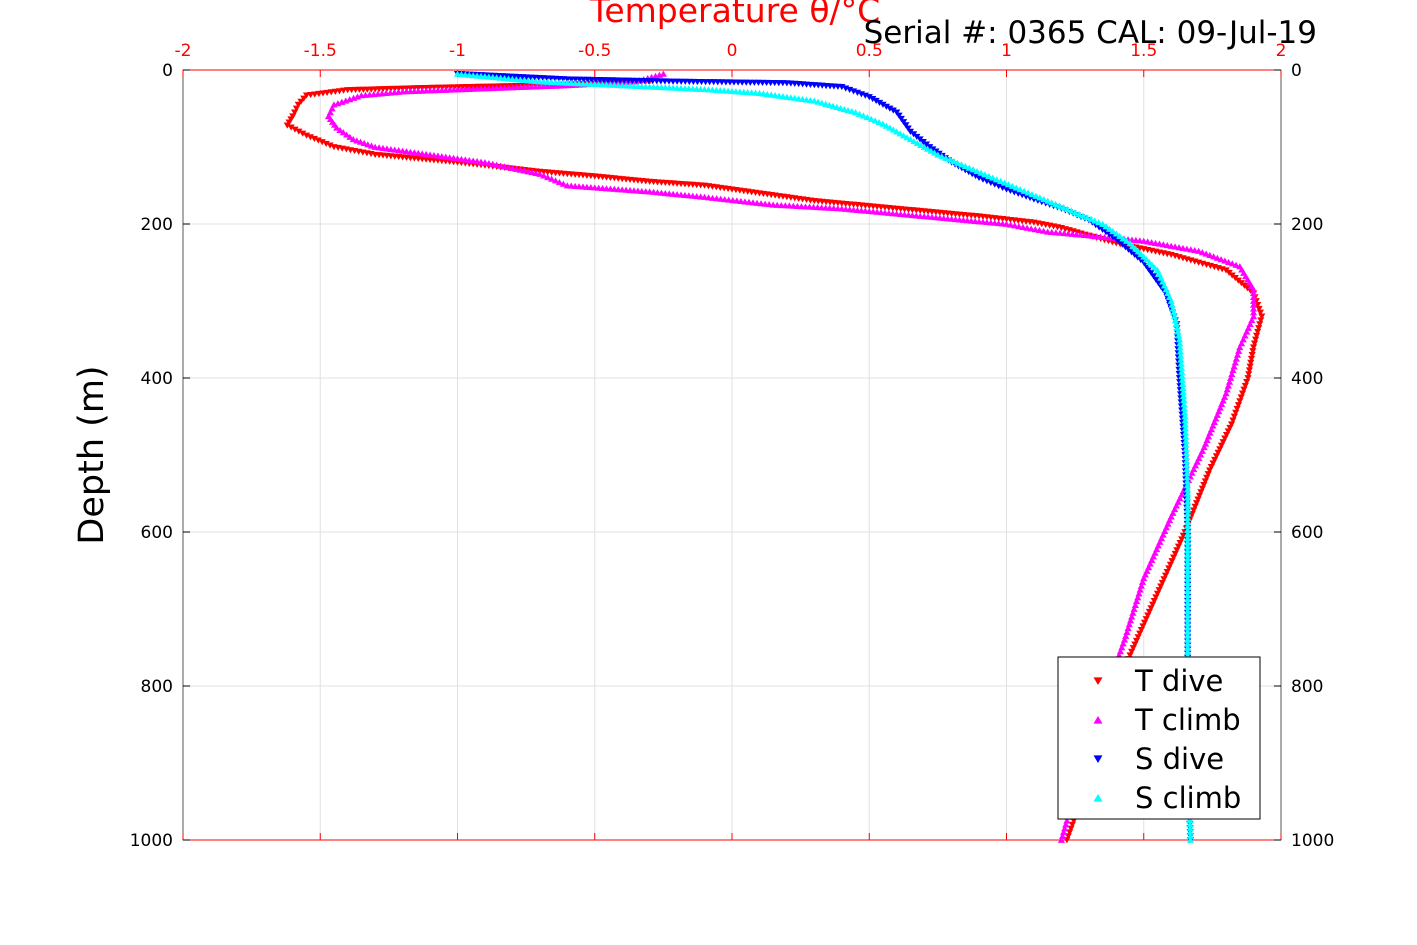  What do you see at coordinates (1307, 687) in the screenshot?
I see `y-tick-label-right: 800` at bounding box center [1307, 687].